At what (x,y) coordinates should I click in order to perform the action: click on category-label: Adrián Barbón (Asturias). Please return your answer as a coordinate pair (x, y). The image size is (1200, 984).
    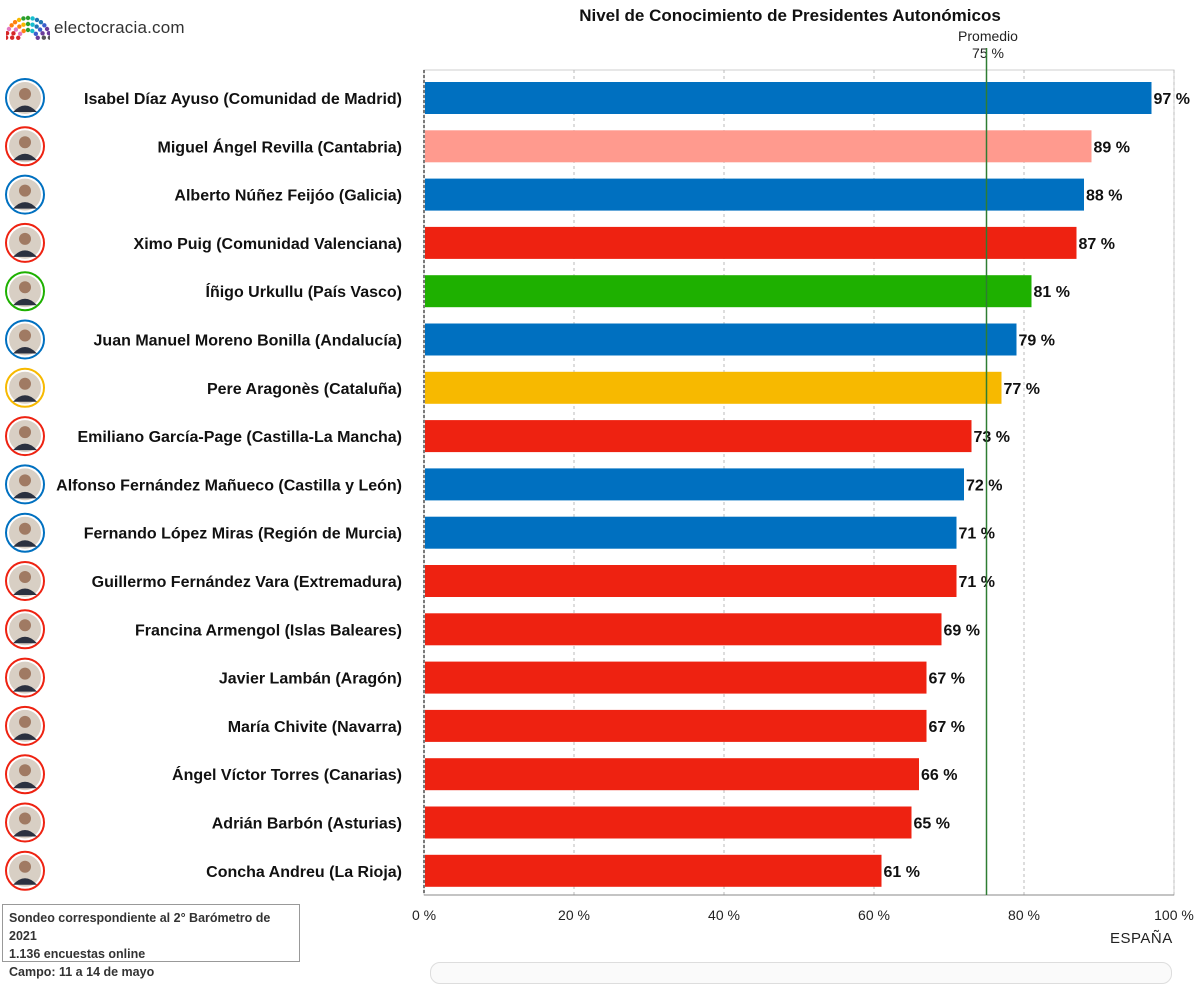
    Looking at the image, I should click on (307, 824).